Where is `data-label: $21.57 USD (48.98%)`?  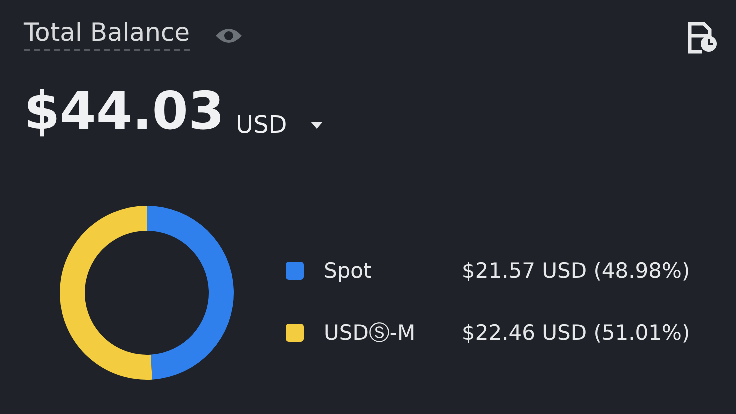
data-label: $21.57 USD (48.98%) is located at coordinates (576, 271).